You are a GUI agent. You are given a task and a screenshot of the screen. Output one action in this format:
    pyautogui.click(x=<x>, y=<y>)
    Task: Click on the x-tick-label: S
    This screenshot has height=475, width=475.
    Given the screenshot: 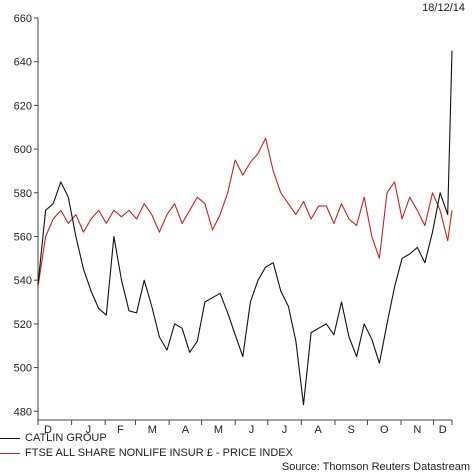 What is the action you would take?
    pyautogui.click(x=351, y=430)
    